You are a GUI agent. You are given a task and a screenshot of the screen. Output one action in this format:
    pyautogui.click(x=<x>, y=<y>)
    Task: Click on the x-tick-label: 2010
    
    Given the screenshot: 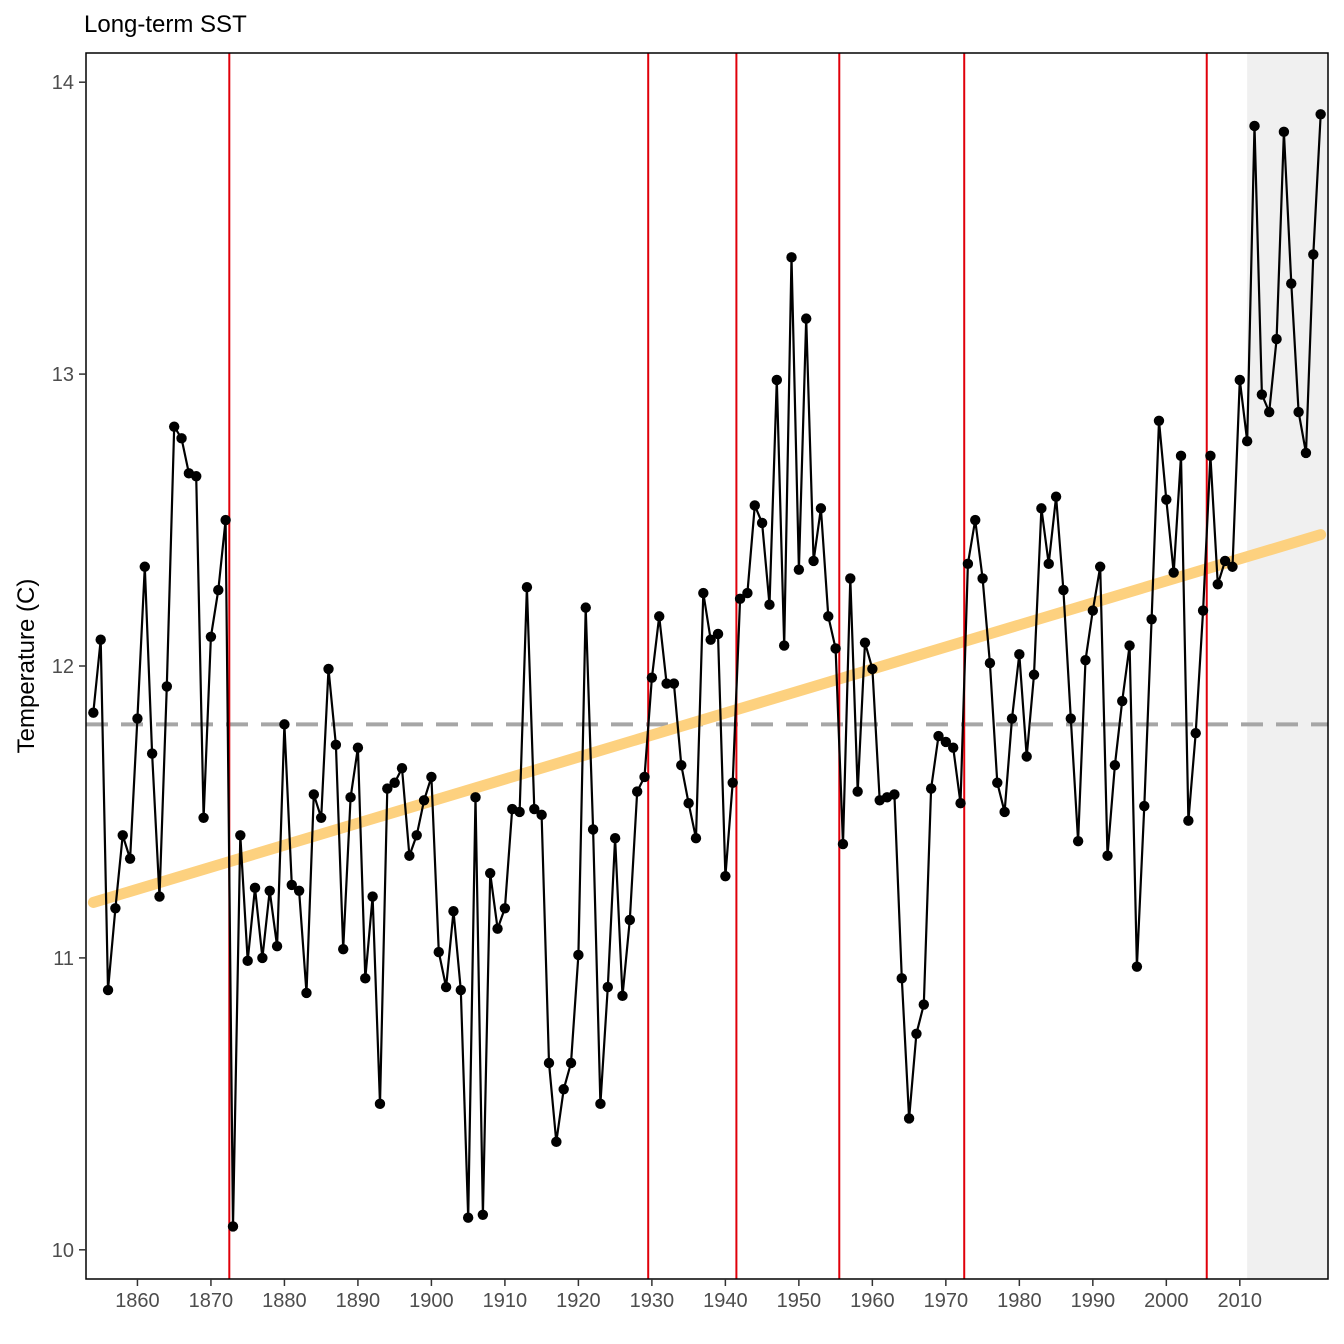 What is the action you would take?
    pyautogui.click(x=1240, y=1301)
    